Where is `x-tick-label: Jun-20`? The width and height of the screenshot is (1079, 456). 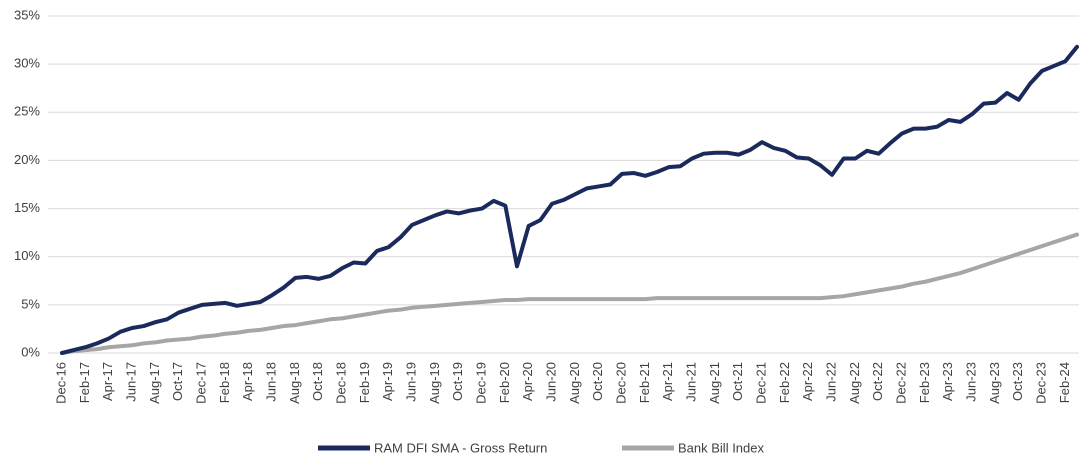
x-tick-label: Jun-20 is located at coordinates (550, 382).